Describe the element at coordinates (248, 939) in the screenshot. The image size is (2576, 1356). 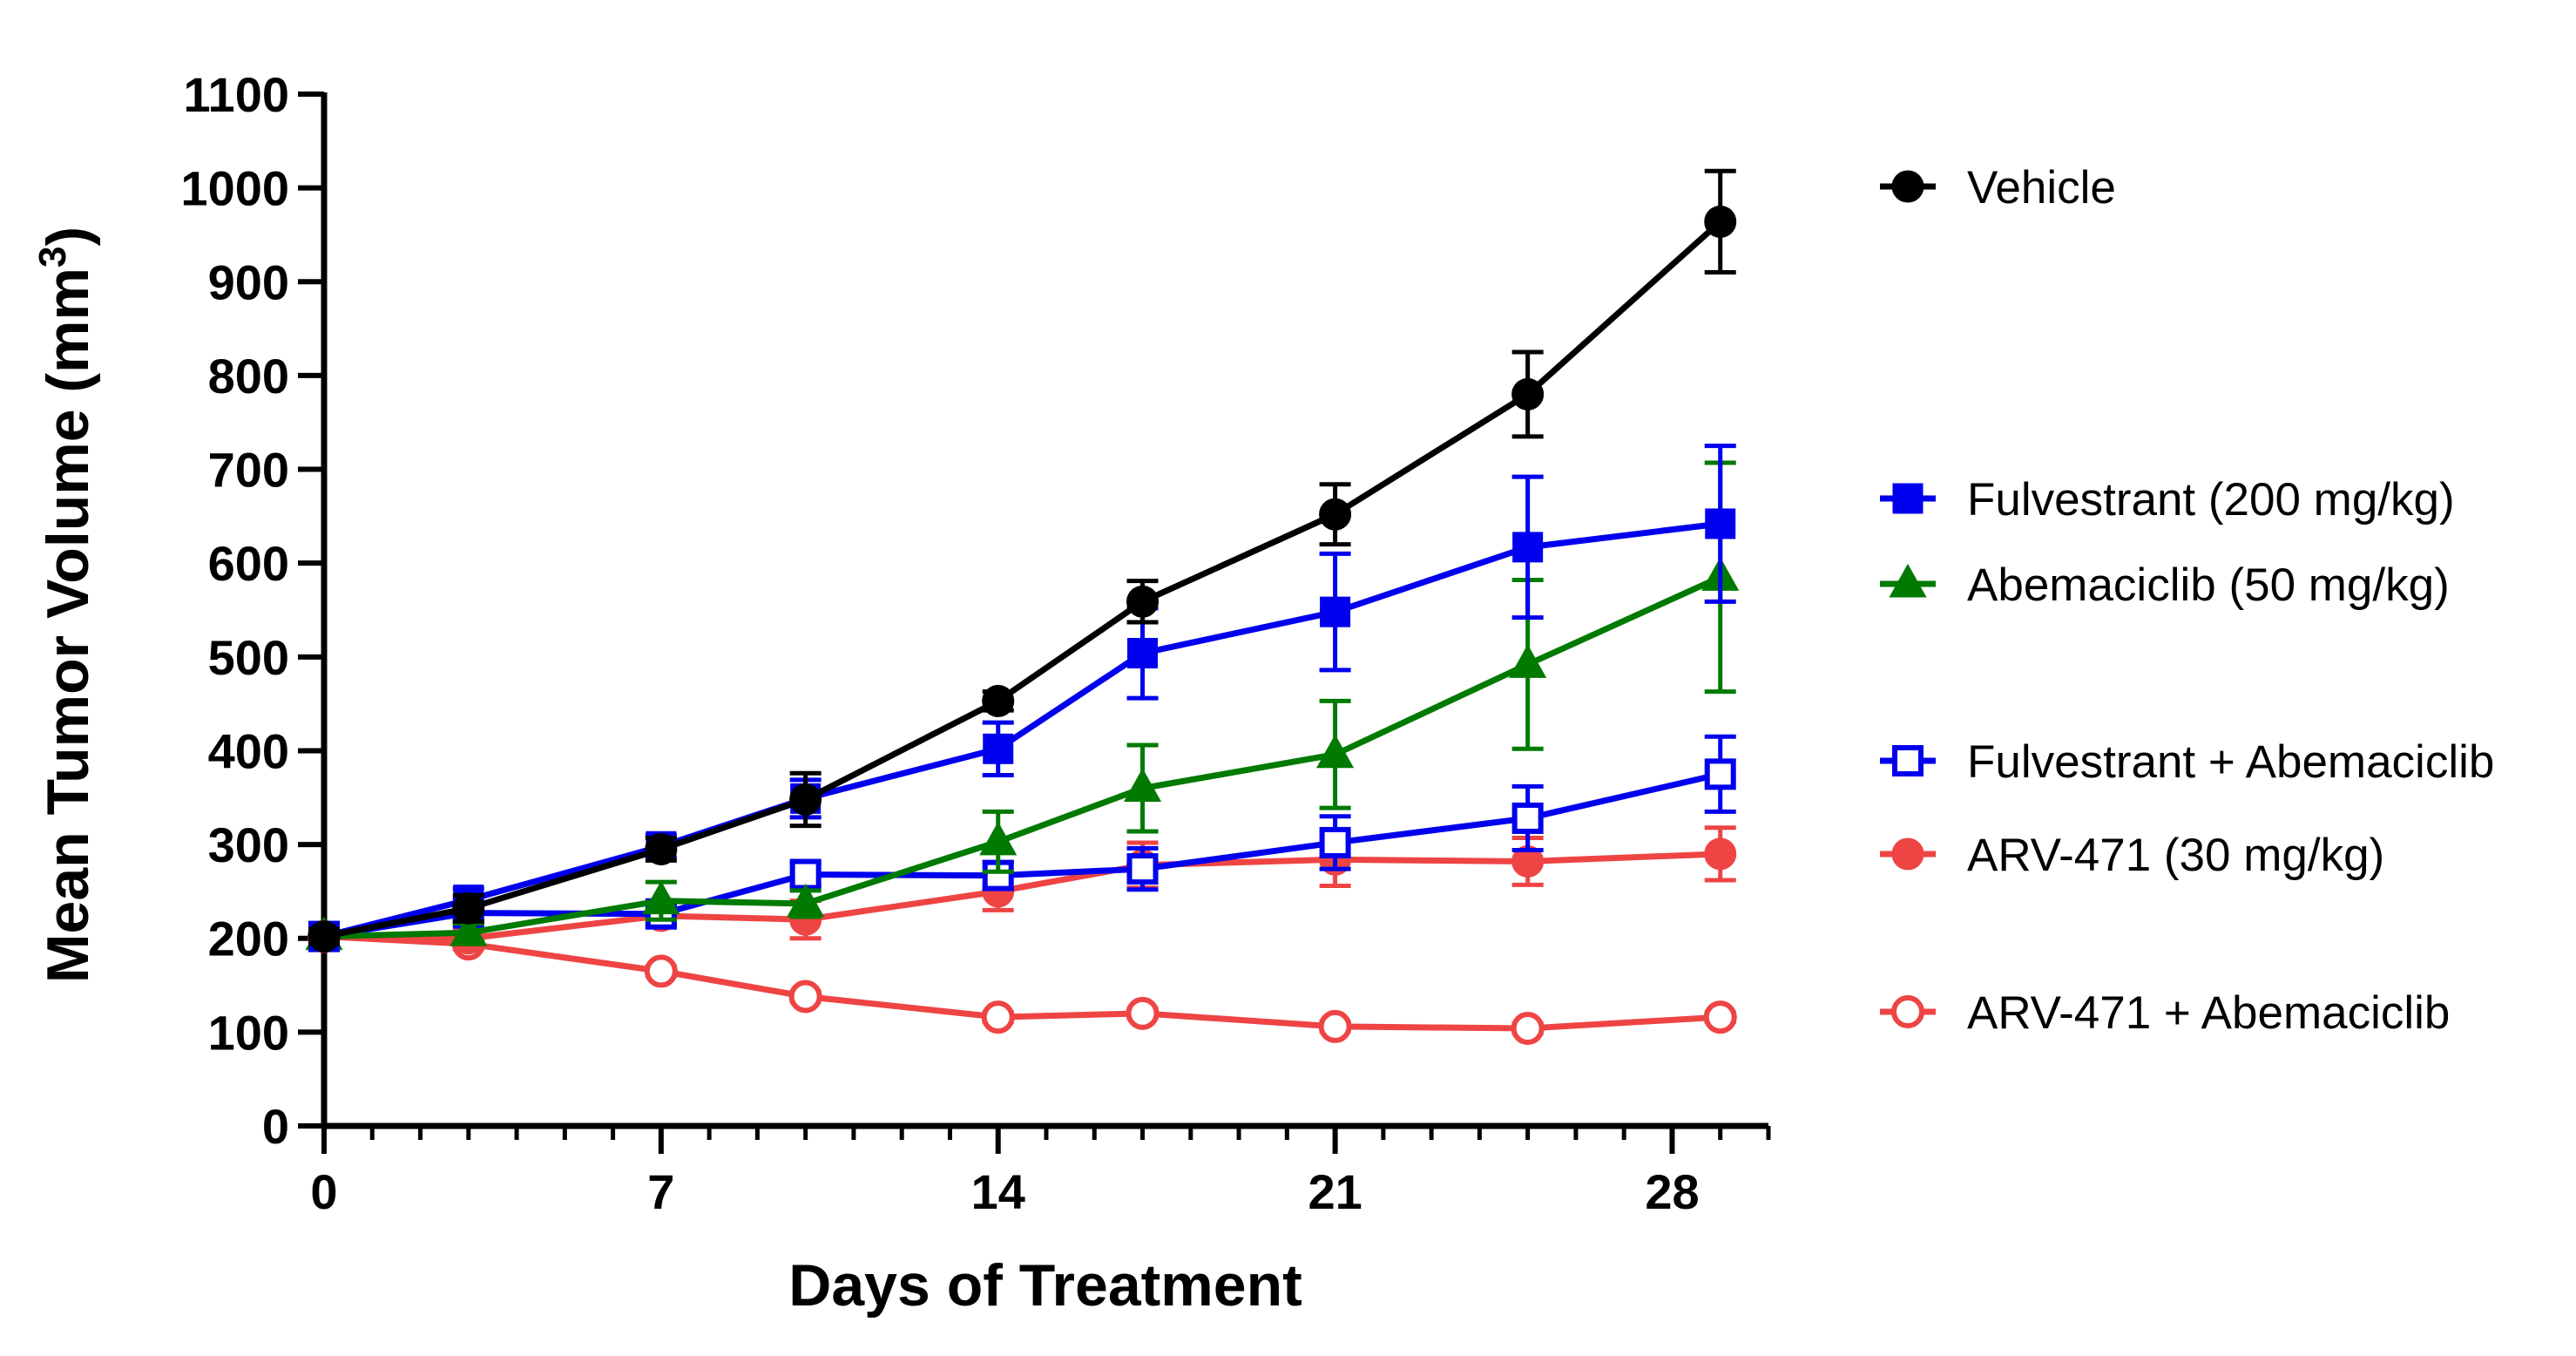
I see `y-tick-label: 200` at that location.